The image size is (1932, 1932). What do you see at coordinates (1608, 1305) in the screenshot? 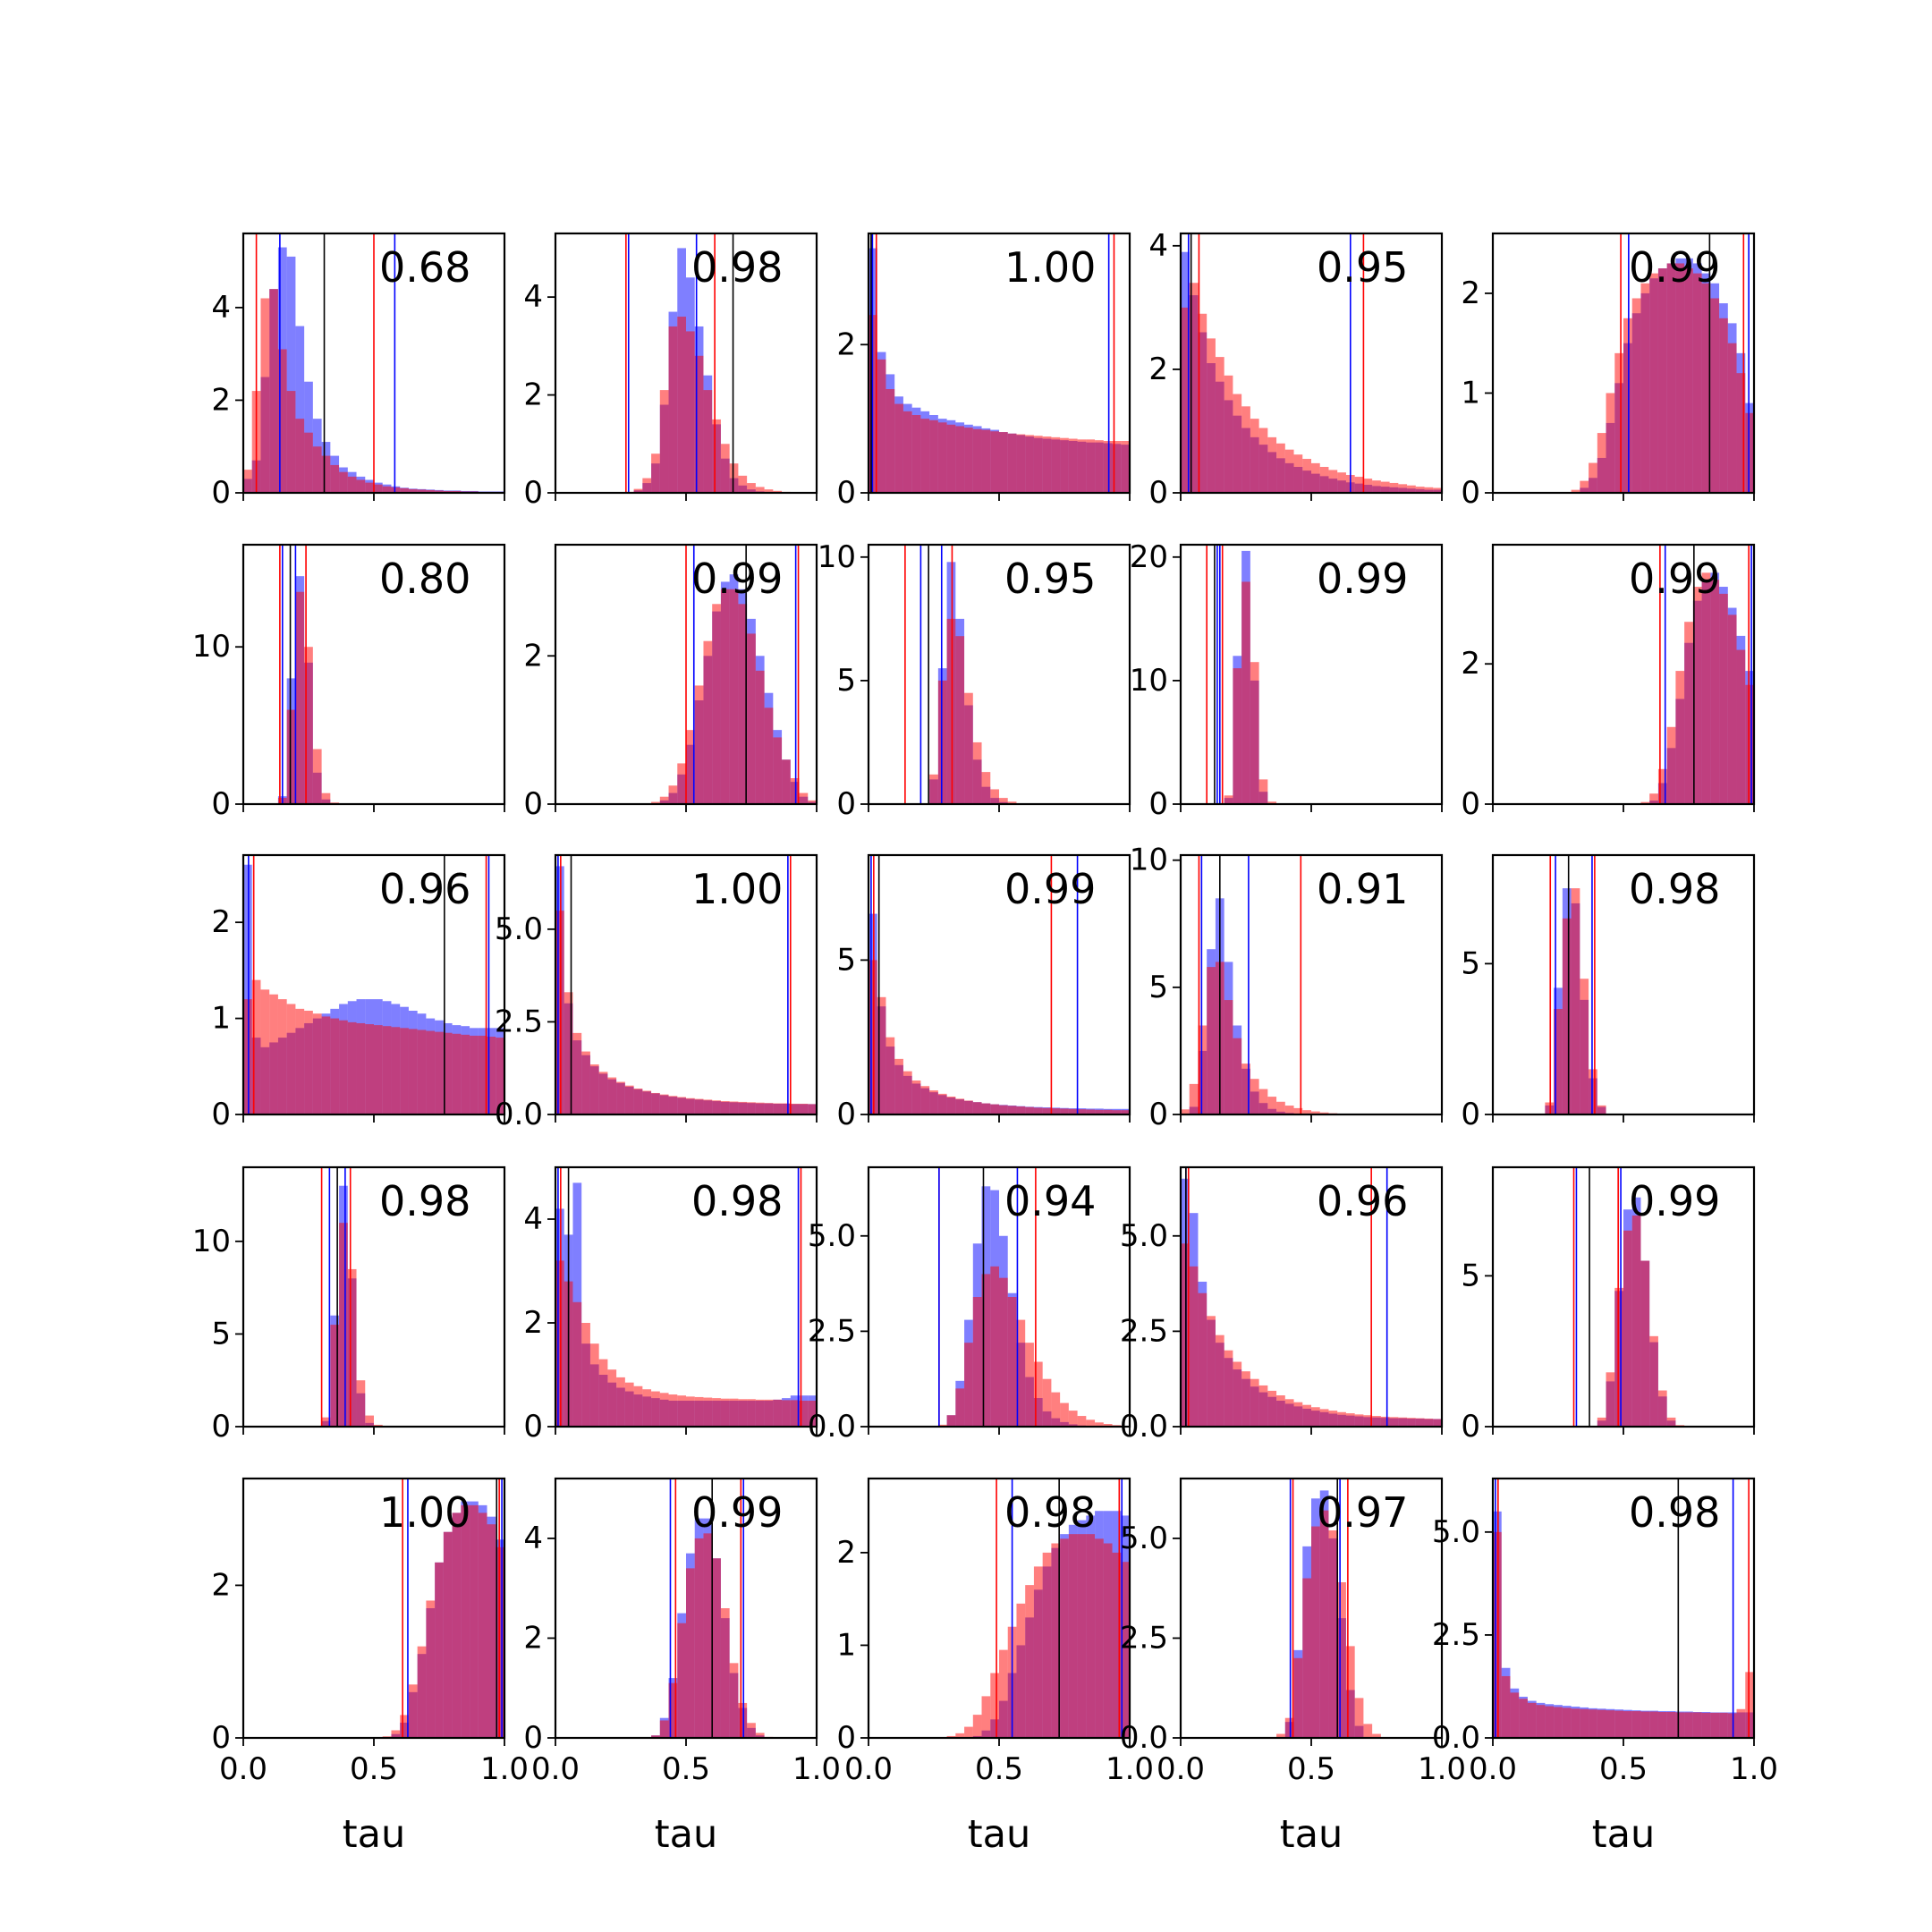
I see `subplot-r4-c5: 050.99` at bounding box center [1608, 1305].